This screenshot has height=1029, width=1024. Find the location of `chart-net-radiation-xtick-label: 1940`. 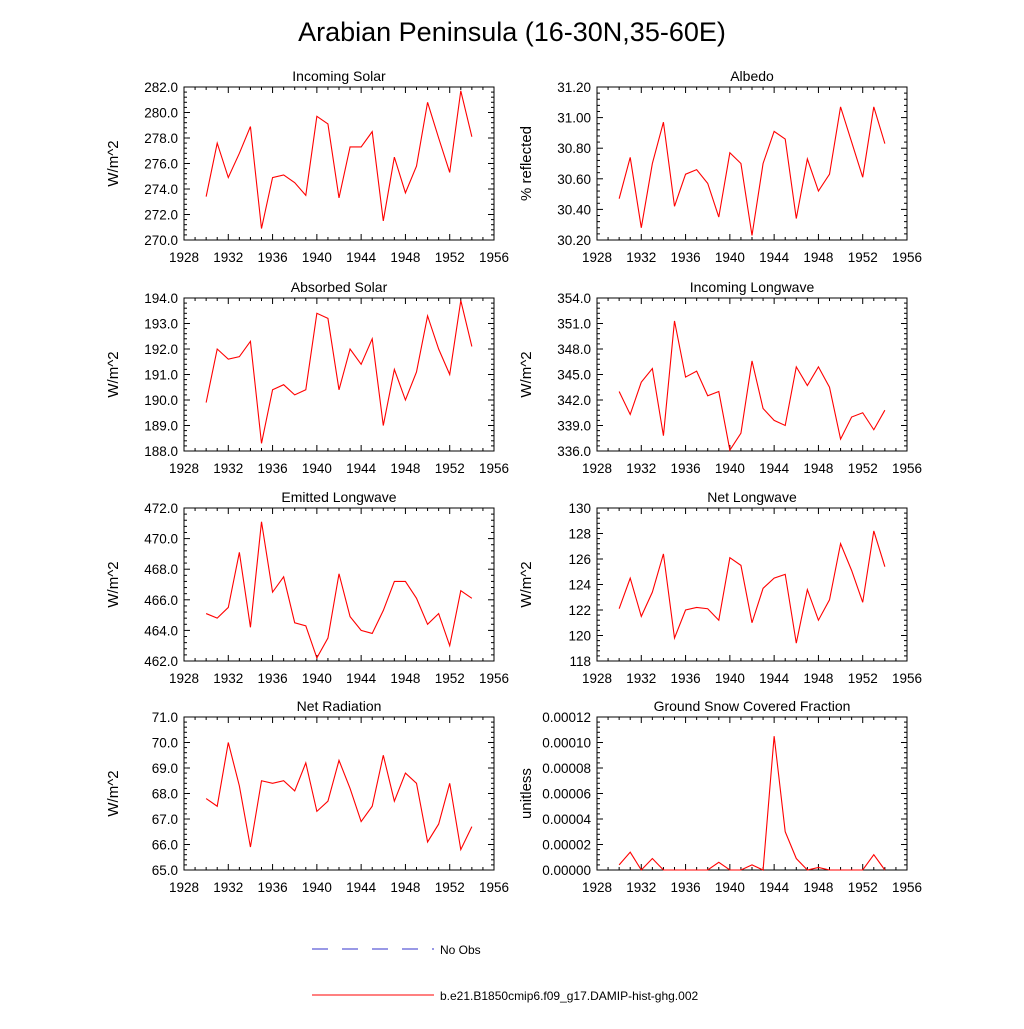

chart-net-radiation-xtick-label: 1940 is located at coordinates (317, 887).